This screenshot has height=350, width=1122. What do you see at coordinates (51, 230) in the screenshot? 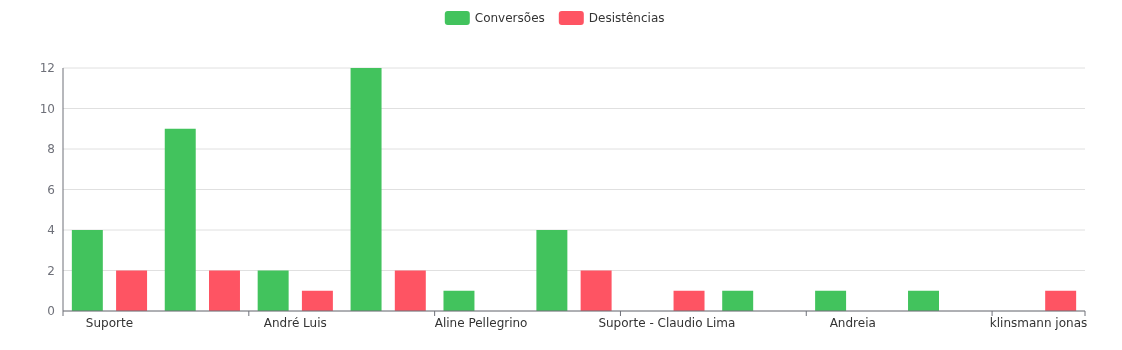
I see `y-tick-label: 4` at bounding box center [51, 230].